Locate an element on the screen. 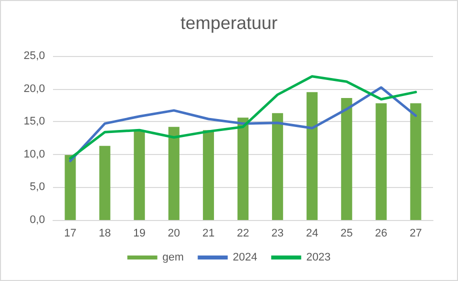 The image size is (458, 281). legend-label: 2023 is located at coordinates (318, 258).